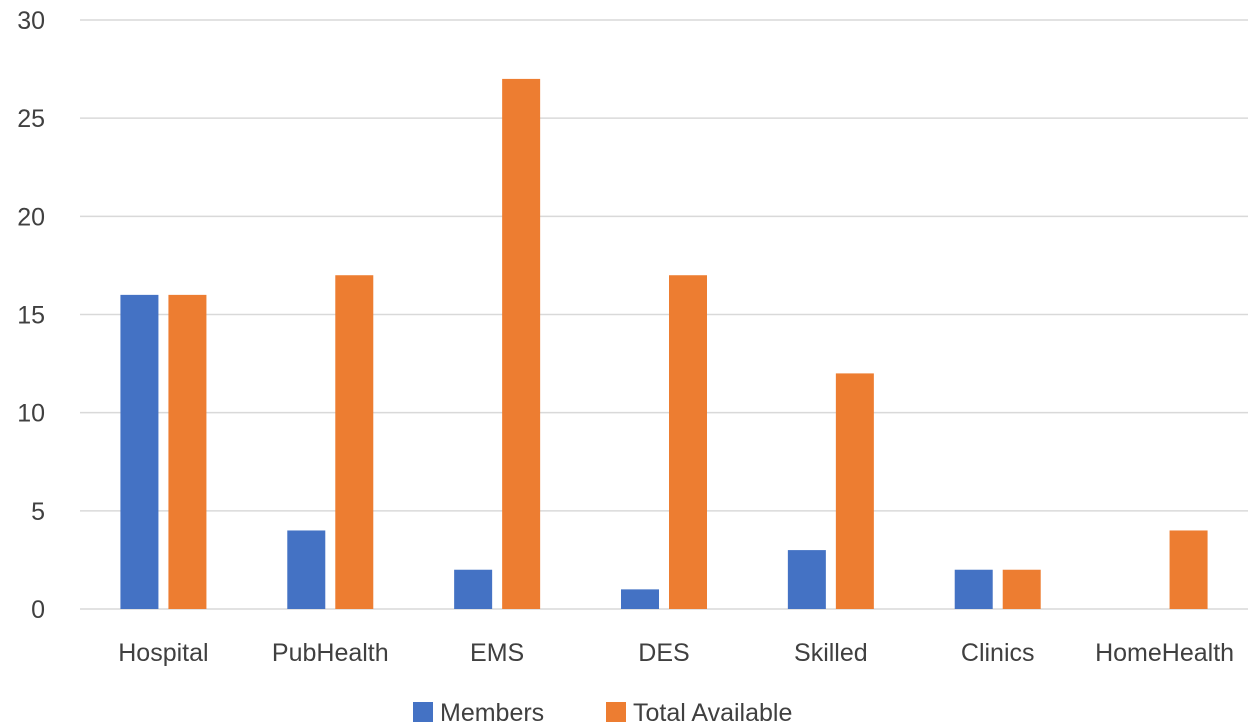 This screenshot has width=1253, height=728. What do you see at coordinates (31, 119) in the screenshot?
I see `y-tick-label-25: 25` at bounding box center [31, 119].